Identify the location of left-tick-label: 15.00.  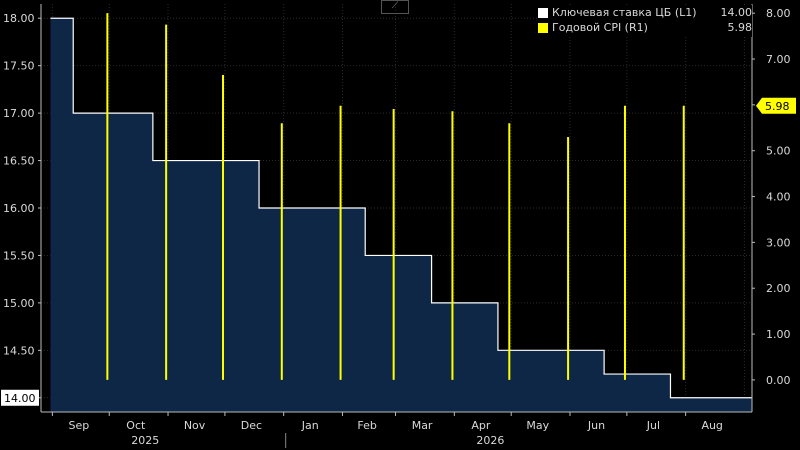
(19, 303).